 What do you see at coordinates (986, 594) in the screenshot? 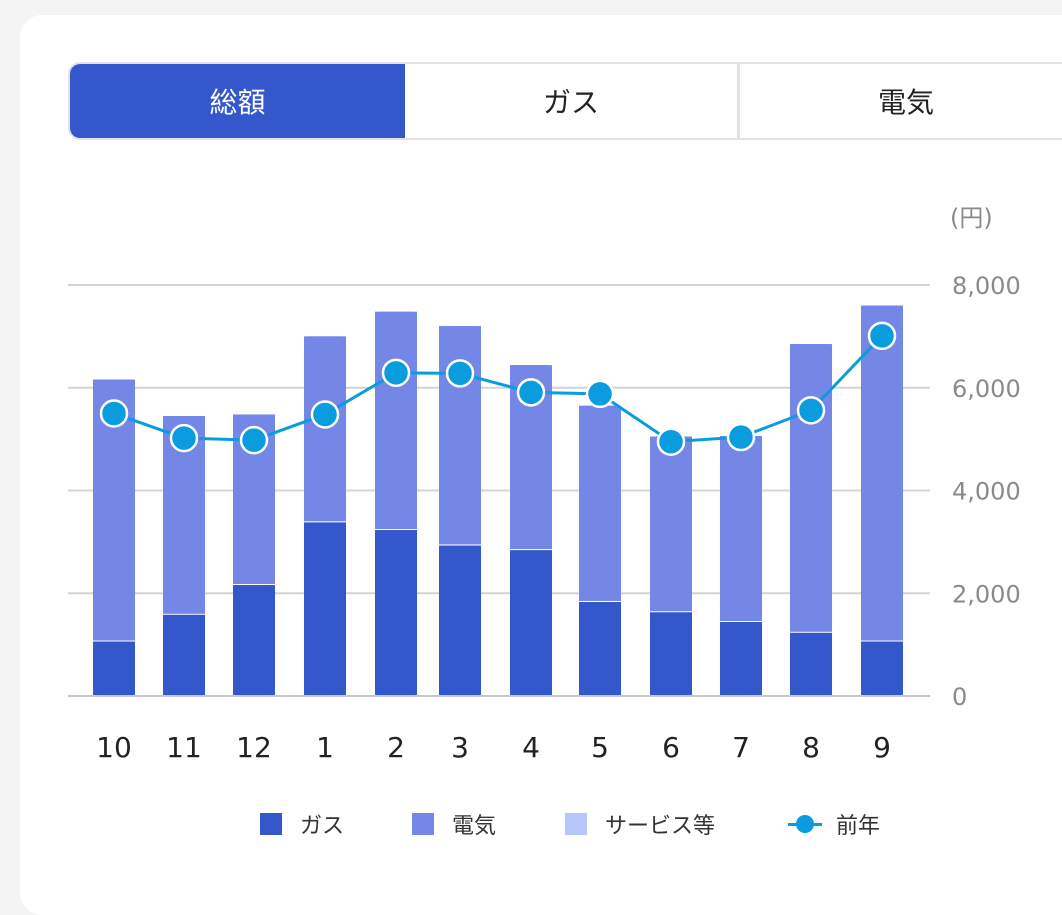
I see `y-tick-label: 2,000` at bounding box center [986, 594].